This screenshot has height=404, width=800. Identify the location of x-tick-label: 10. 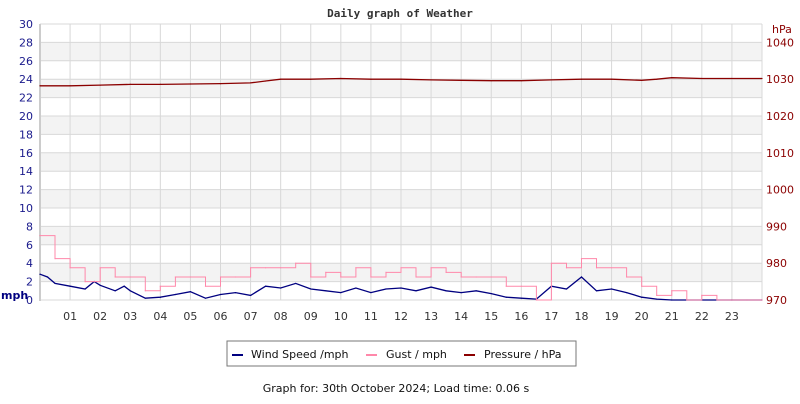
(341, 316).